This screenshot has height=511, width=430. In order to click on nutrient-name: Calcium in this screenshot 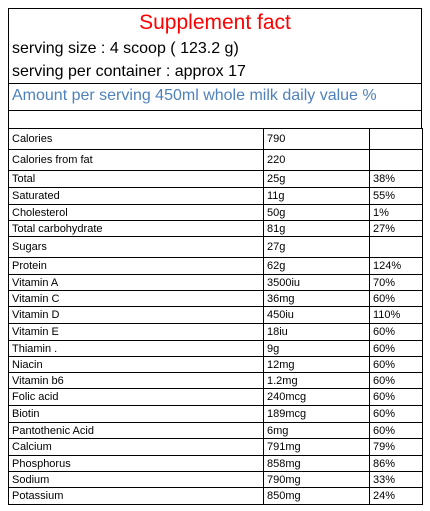, I will do `click(136, 447)`.